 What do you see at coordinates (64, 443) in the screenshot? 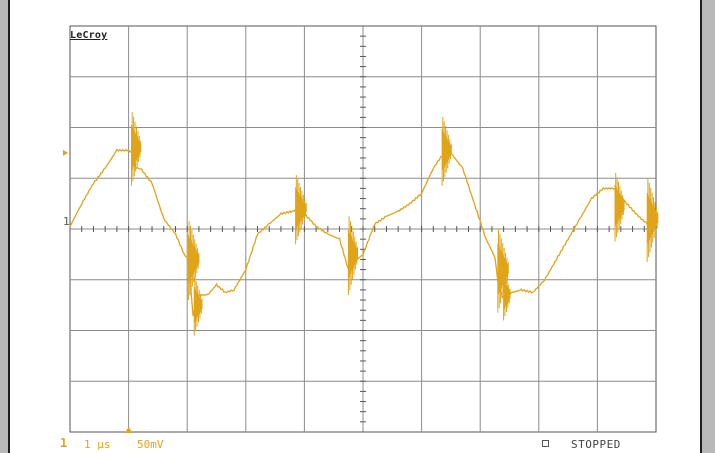
I see `channel-indicator: 1` at bounding box center [64, 443].